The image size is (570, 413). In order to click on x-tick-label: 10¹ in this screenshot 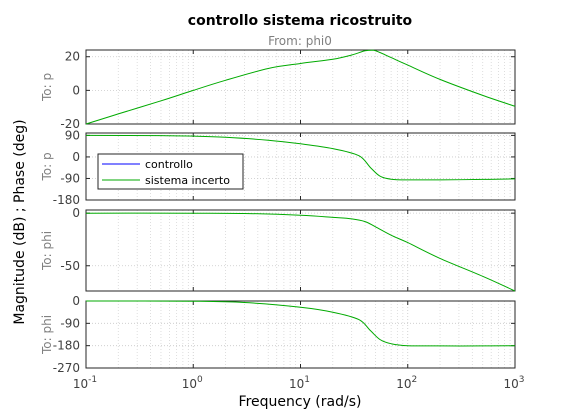, I will do `click(299, 383)`.